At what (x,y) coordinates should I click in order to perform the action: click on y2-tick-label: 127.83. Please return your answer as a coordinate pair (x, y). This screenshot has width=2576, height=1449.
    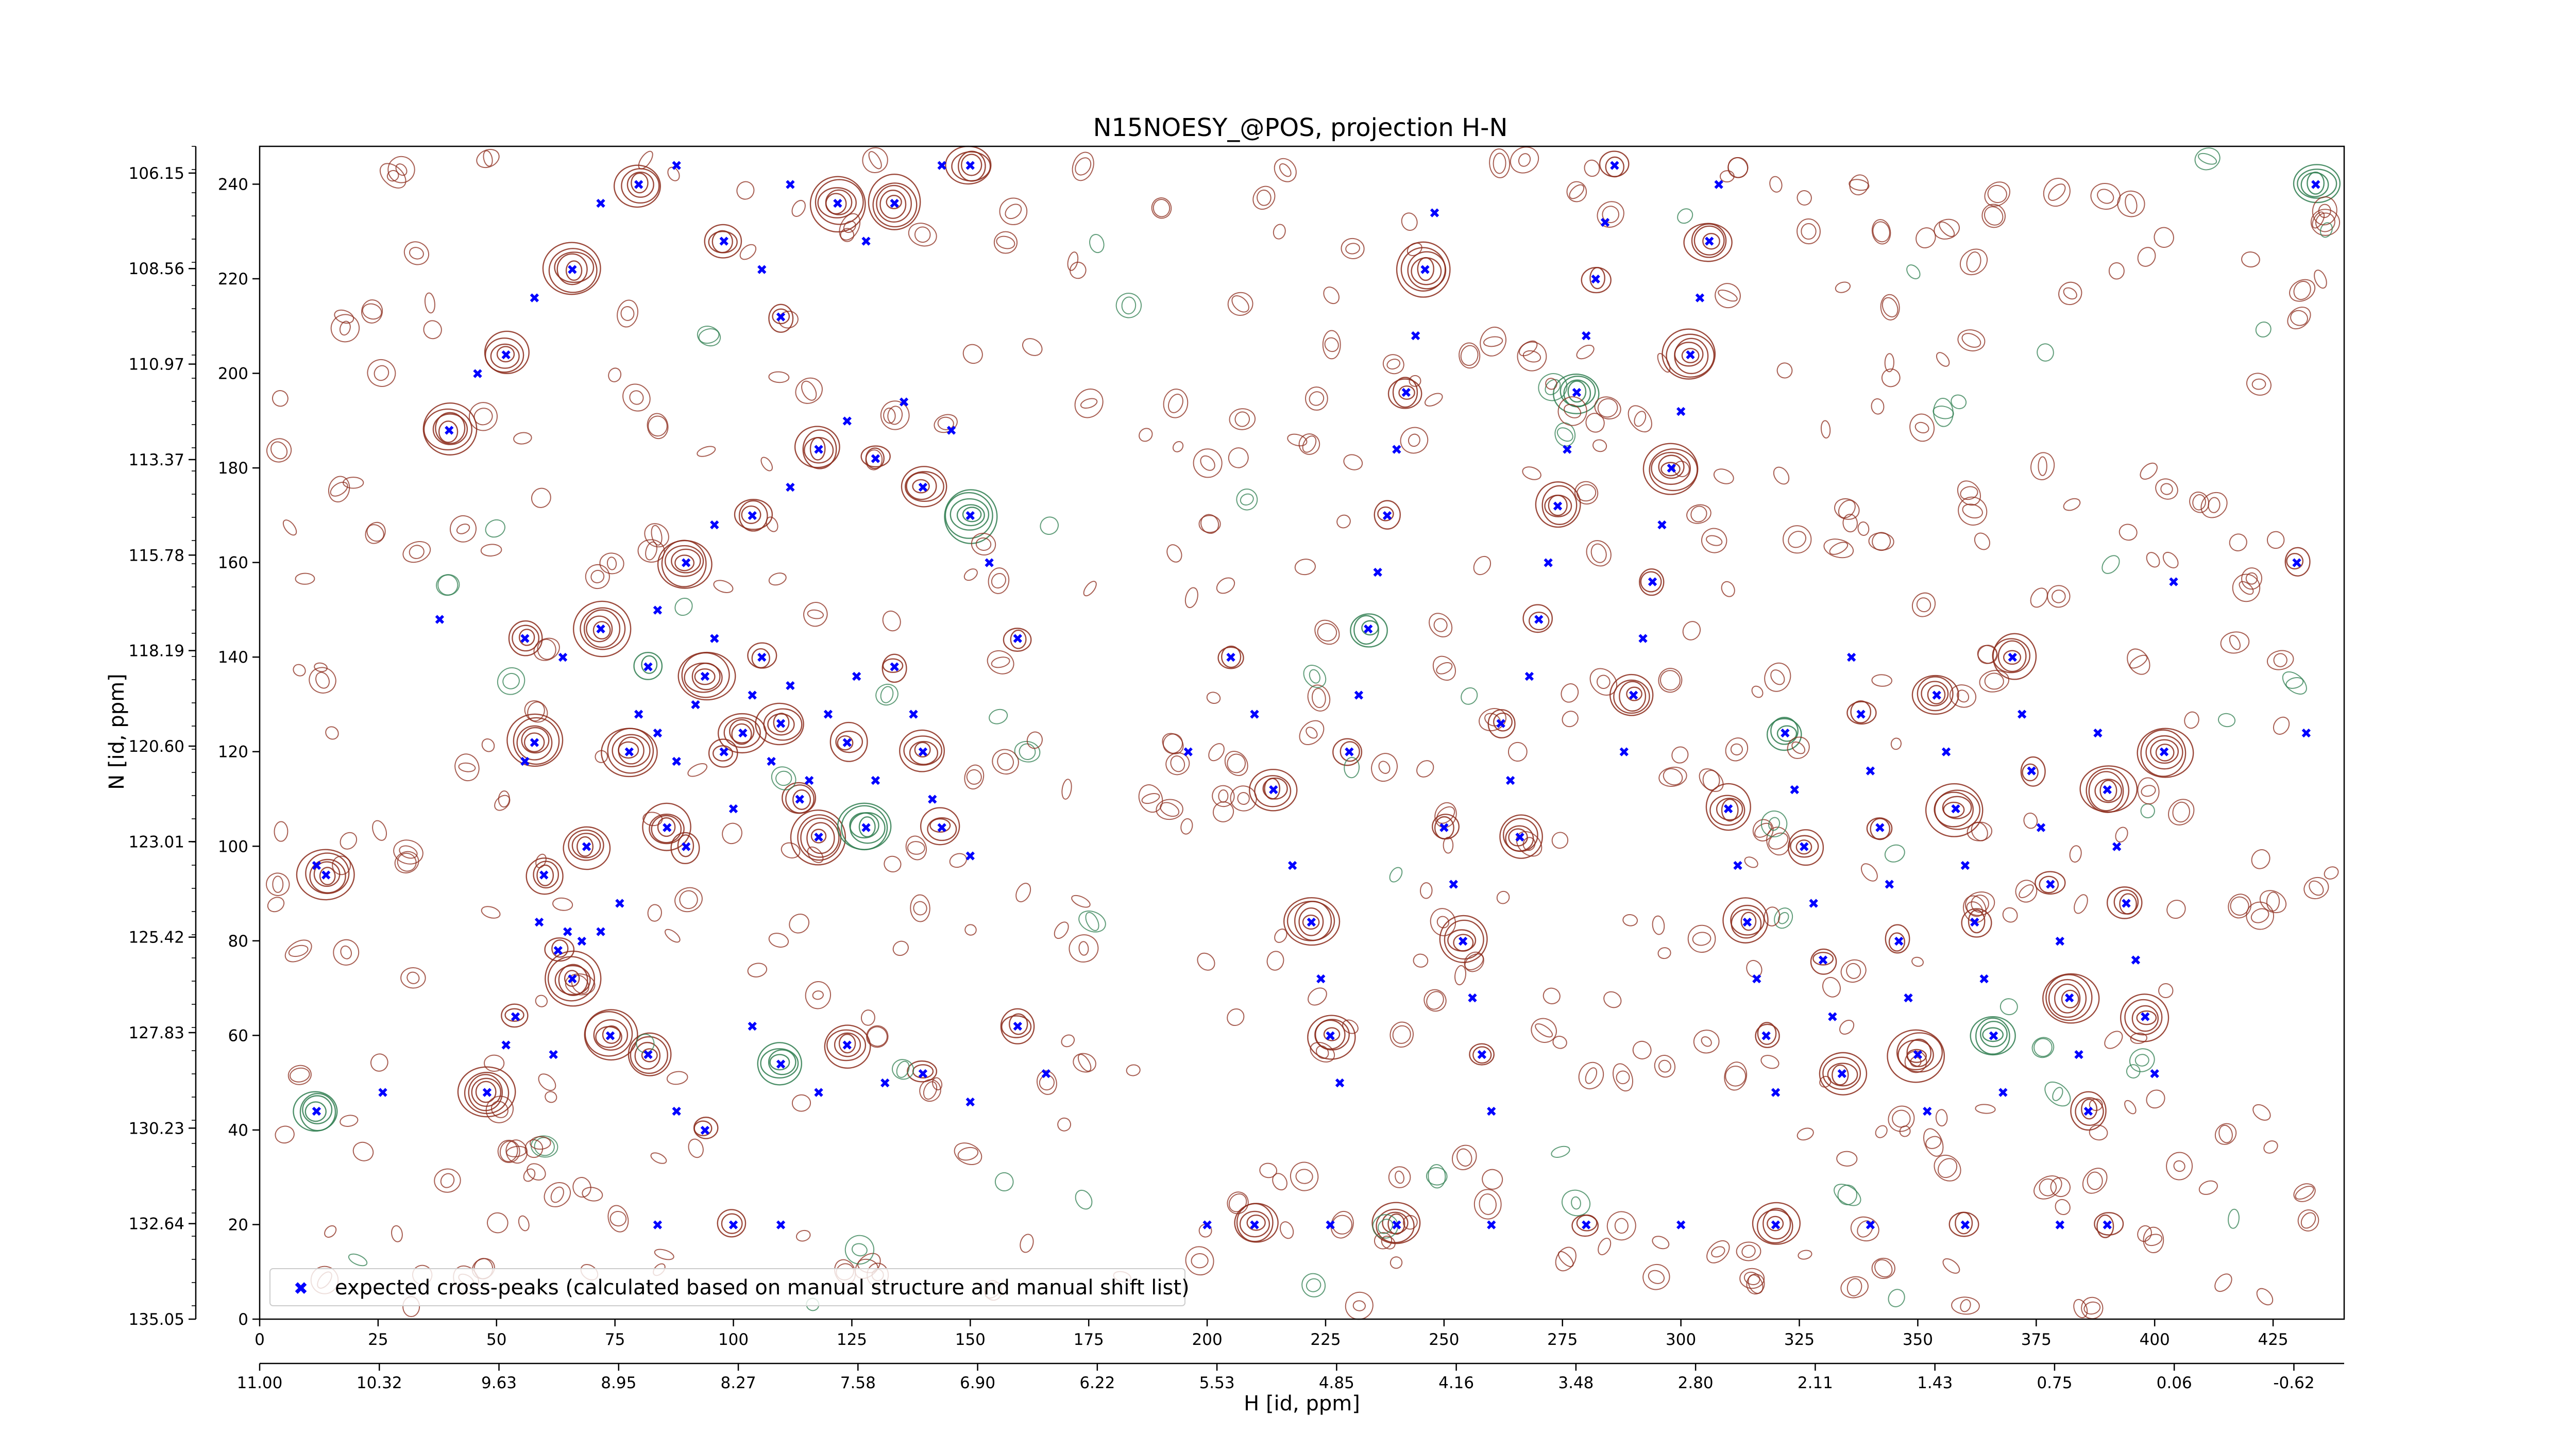
    Looking at the image, I should click on (156, 1033).